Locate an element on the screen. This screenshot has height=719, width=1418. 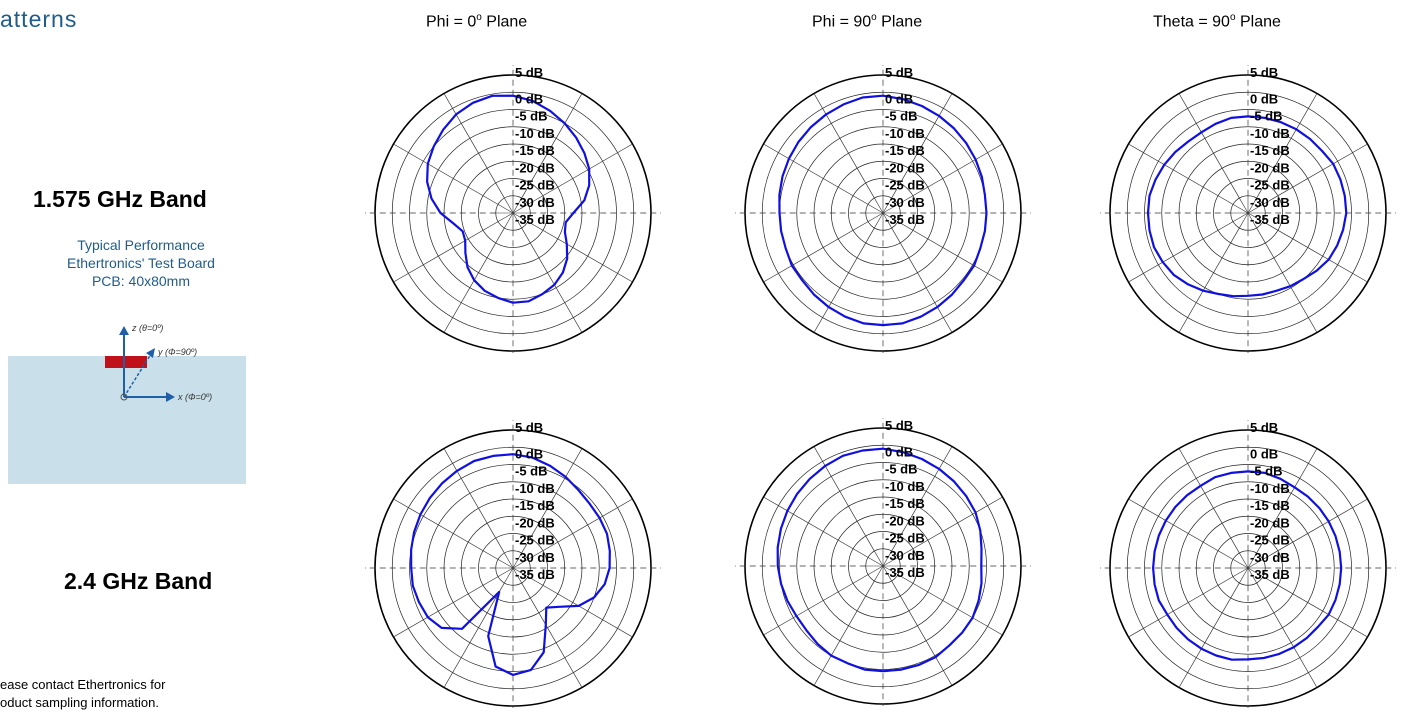
column-title-theta90: Theta = 90o Plane is located at coordinates (1217, 21).